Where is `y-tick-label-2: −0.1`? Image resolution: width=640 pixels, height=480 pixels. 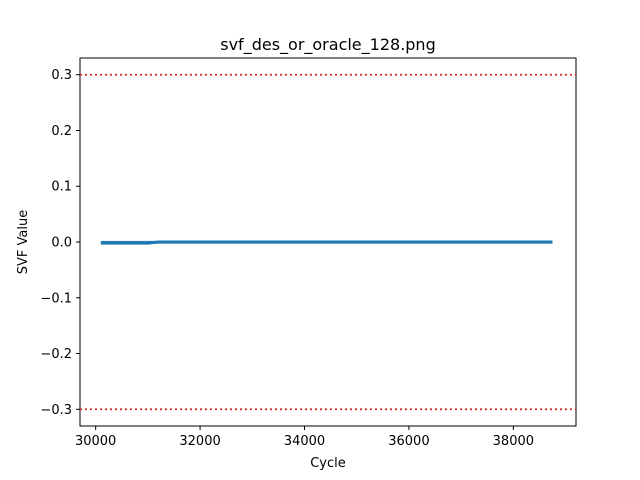 y-tick-label-2: −0.1 is located at coordinates (56, 298).